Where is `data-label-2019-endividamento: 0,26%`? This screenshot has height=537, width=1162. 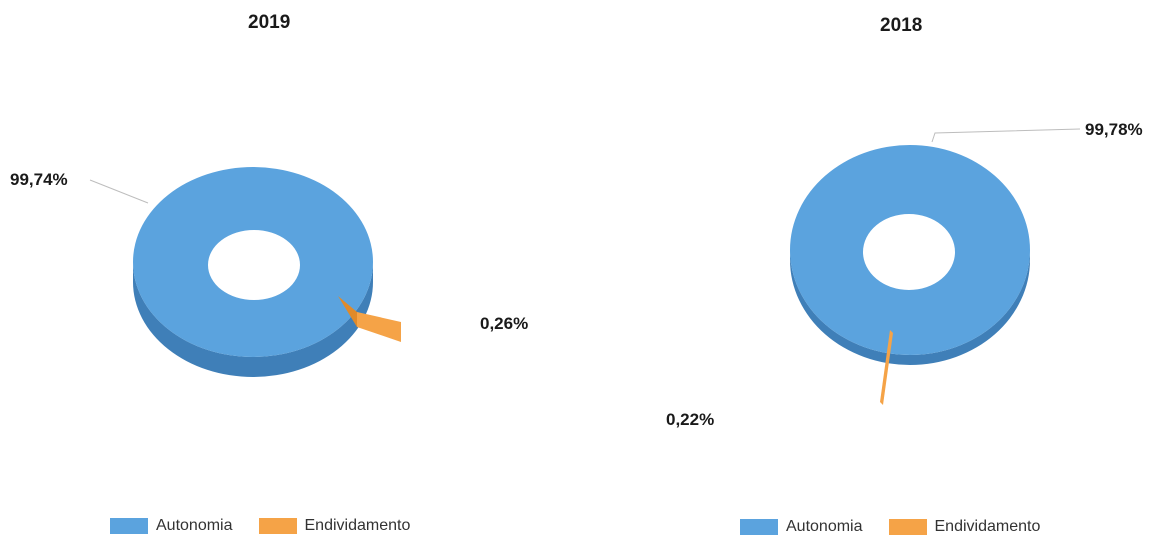
data-label-2019-endividamento: 0,26% is located at coordinates (504, 323).